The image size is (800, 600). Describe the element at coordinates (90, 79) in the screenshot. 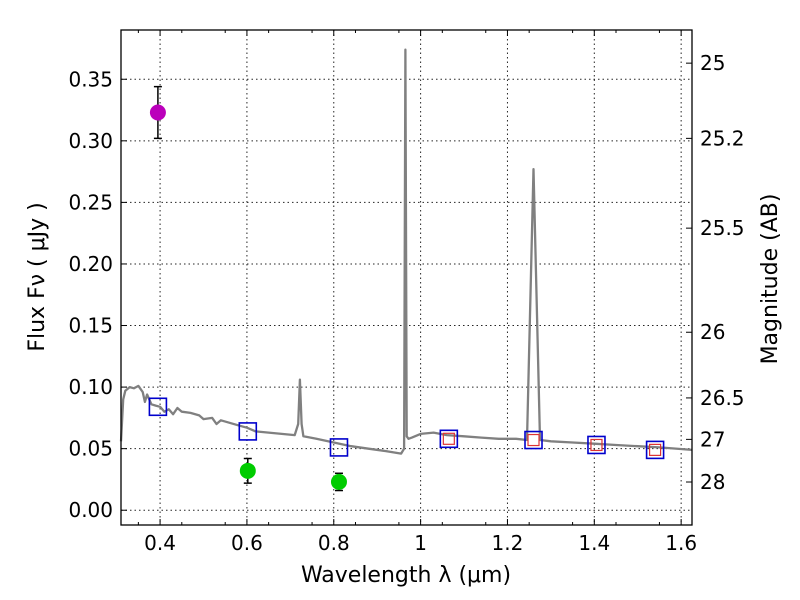

I see `y-tick-label: 0.35` at that location.